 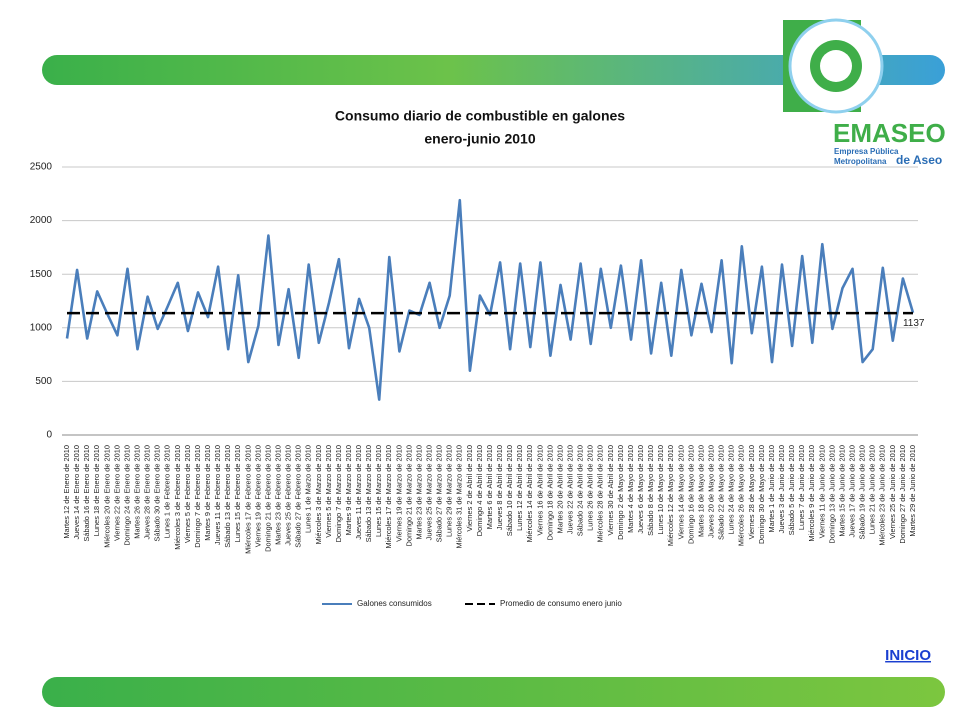 I want to click on x-tick-label: Martes 15 de Junio de 2010, so click(x=841, y=491).